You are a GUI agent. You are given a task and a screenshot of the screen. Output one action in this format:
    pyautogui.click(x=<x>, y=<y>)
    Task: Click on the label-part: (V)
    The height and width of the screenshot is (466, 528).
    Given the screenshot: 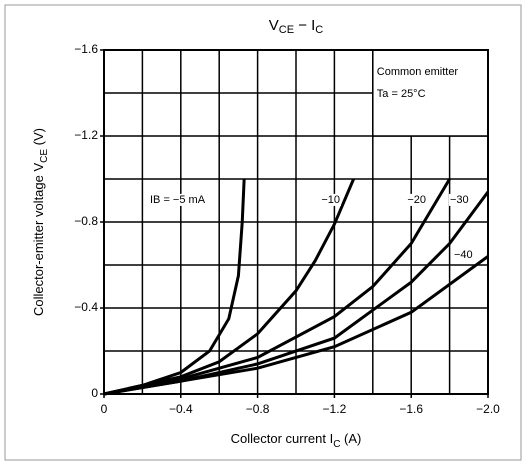 What is the action you would take?
    pyautogui.click(x=38, y=138)
    